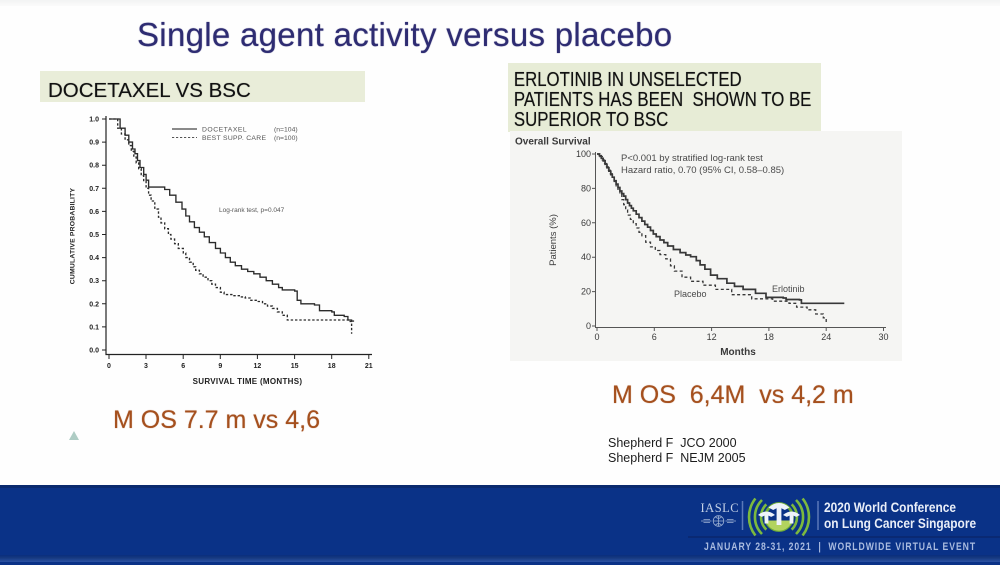 This screenshot has width=1000, height=565. Describe the element at coordinates (788, 289) in the screenshot. I see `svg-text: Erlotinib` at that location.